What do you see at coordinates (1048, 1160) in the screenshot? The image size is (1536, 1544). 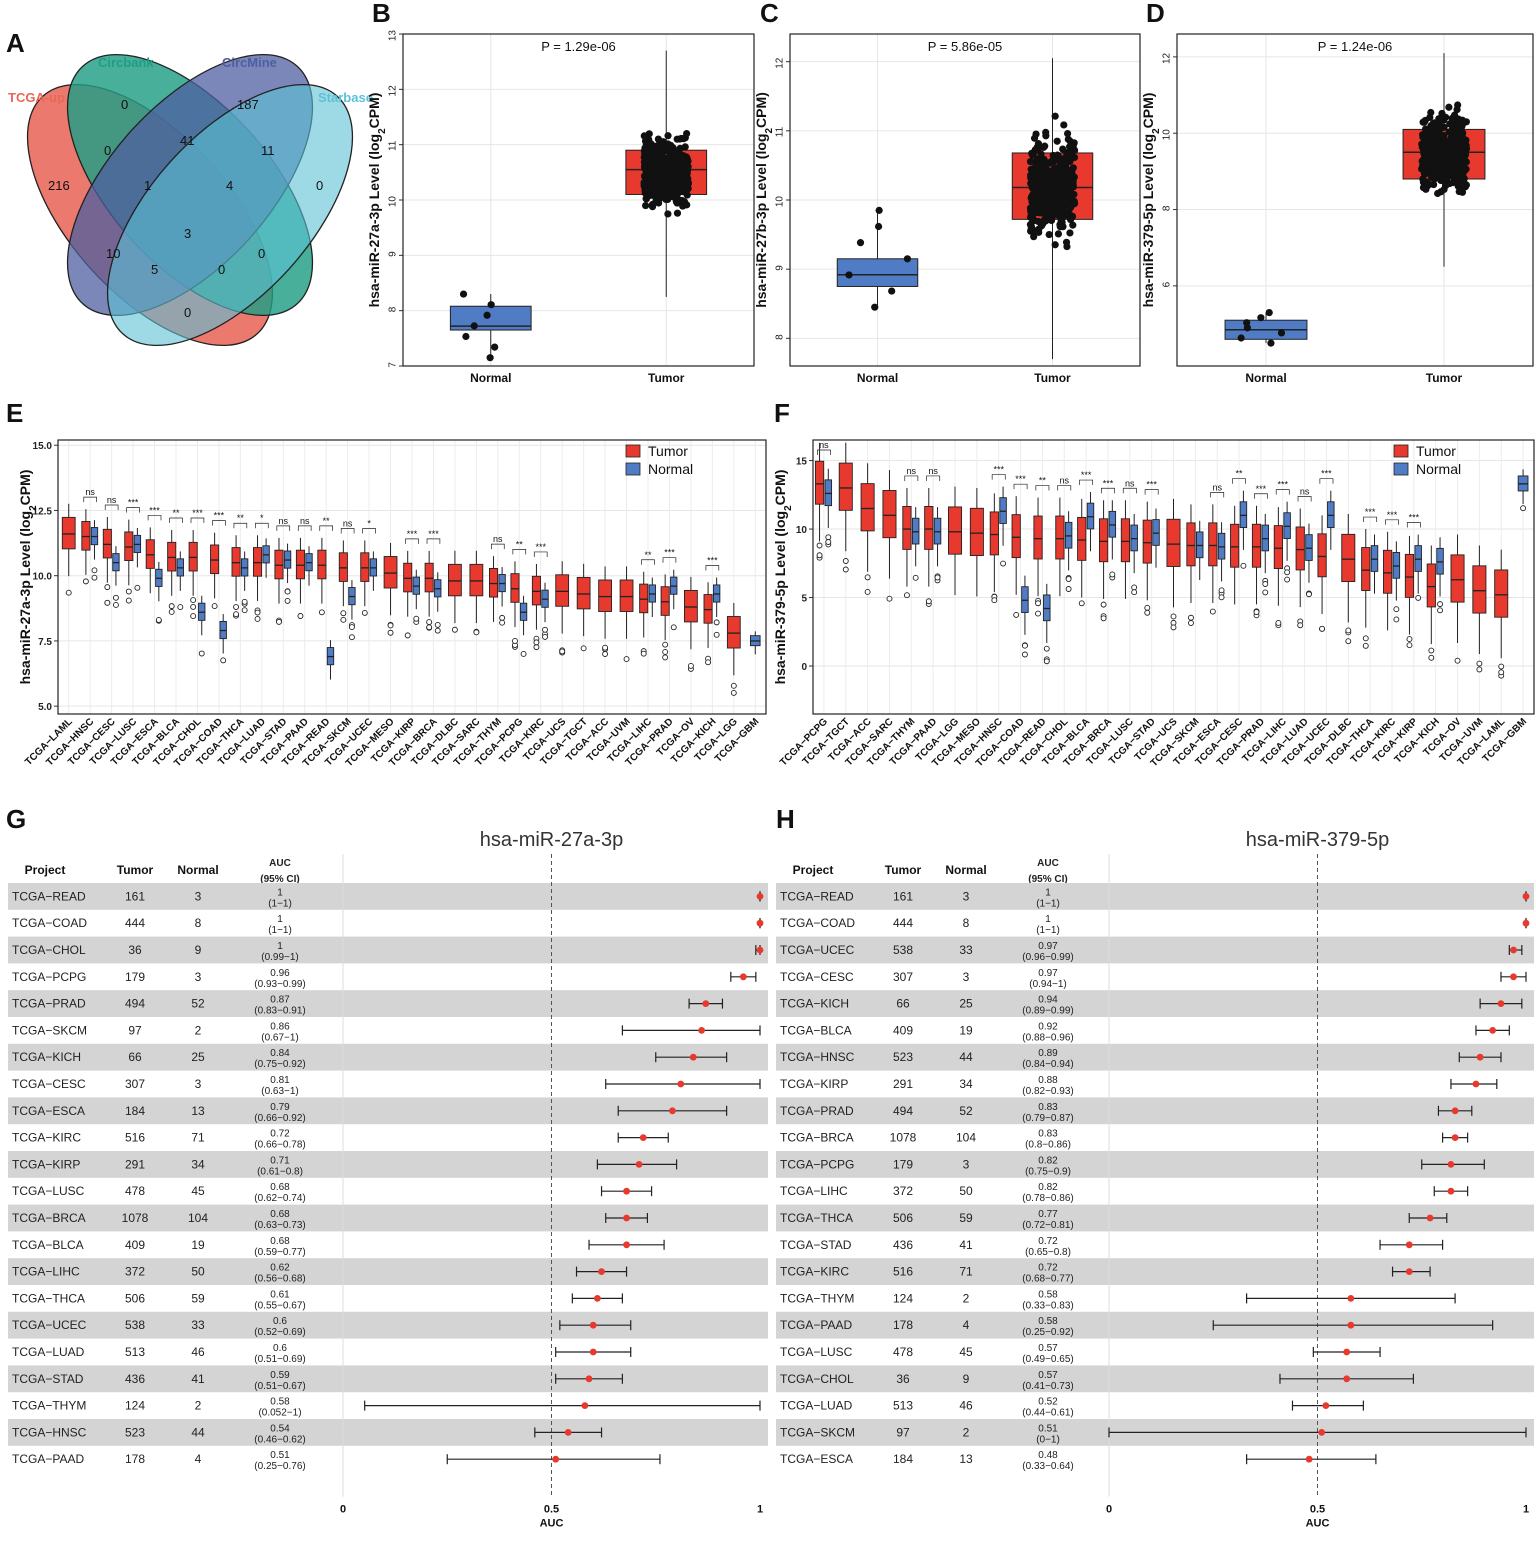 I see `row-auc: 0.82` at bounding box center [1048, 1160].